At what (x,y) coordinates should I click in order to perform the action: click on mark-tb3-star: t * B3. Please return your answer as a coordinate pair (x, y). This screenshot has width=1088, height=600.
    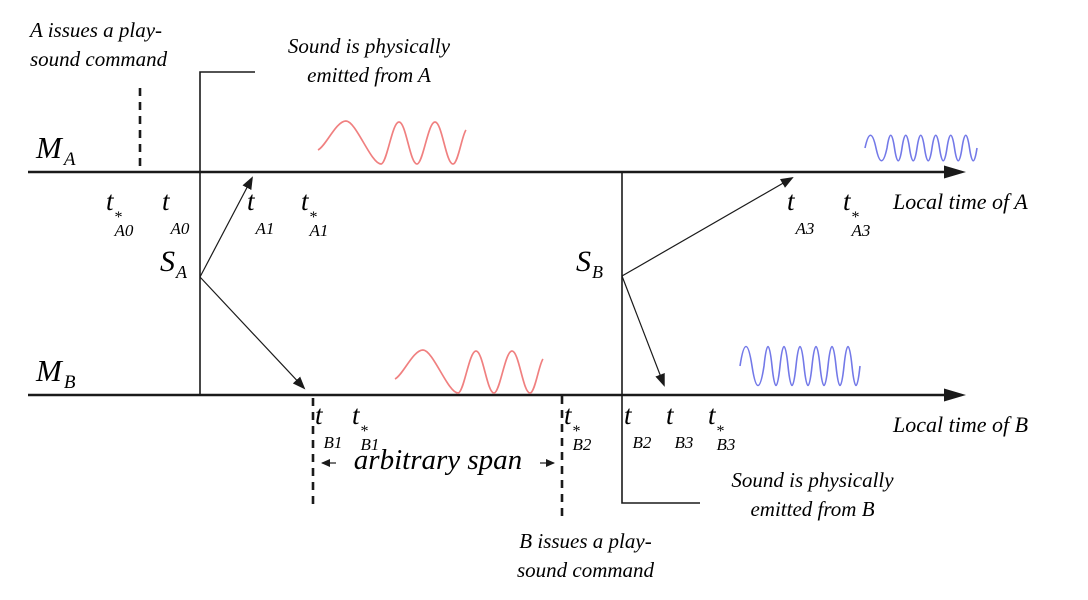
    Looking at the image, I should click on (722, 427).